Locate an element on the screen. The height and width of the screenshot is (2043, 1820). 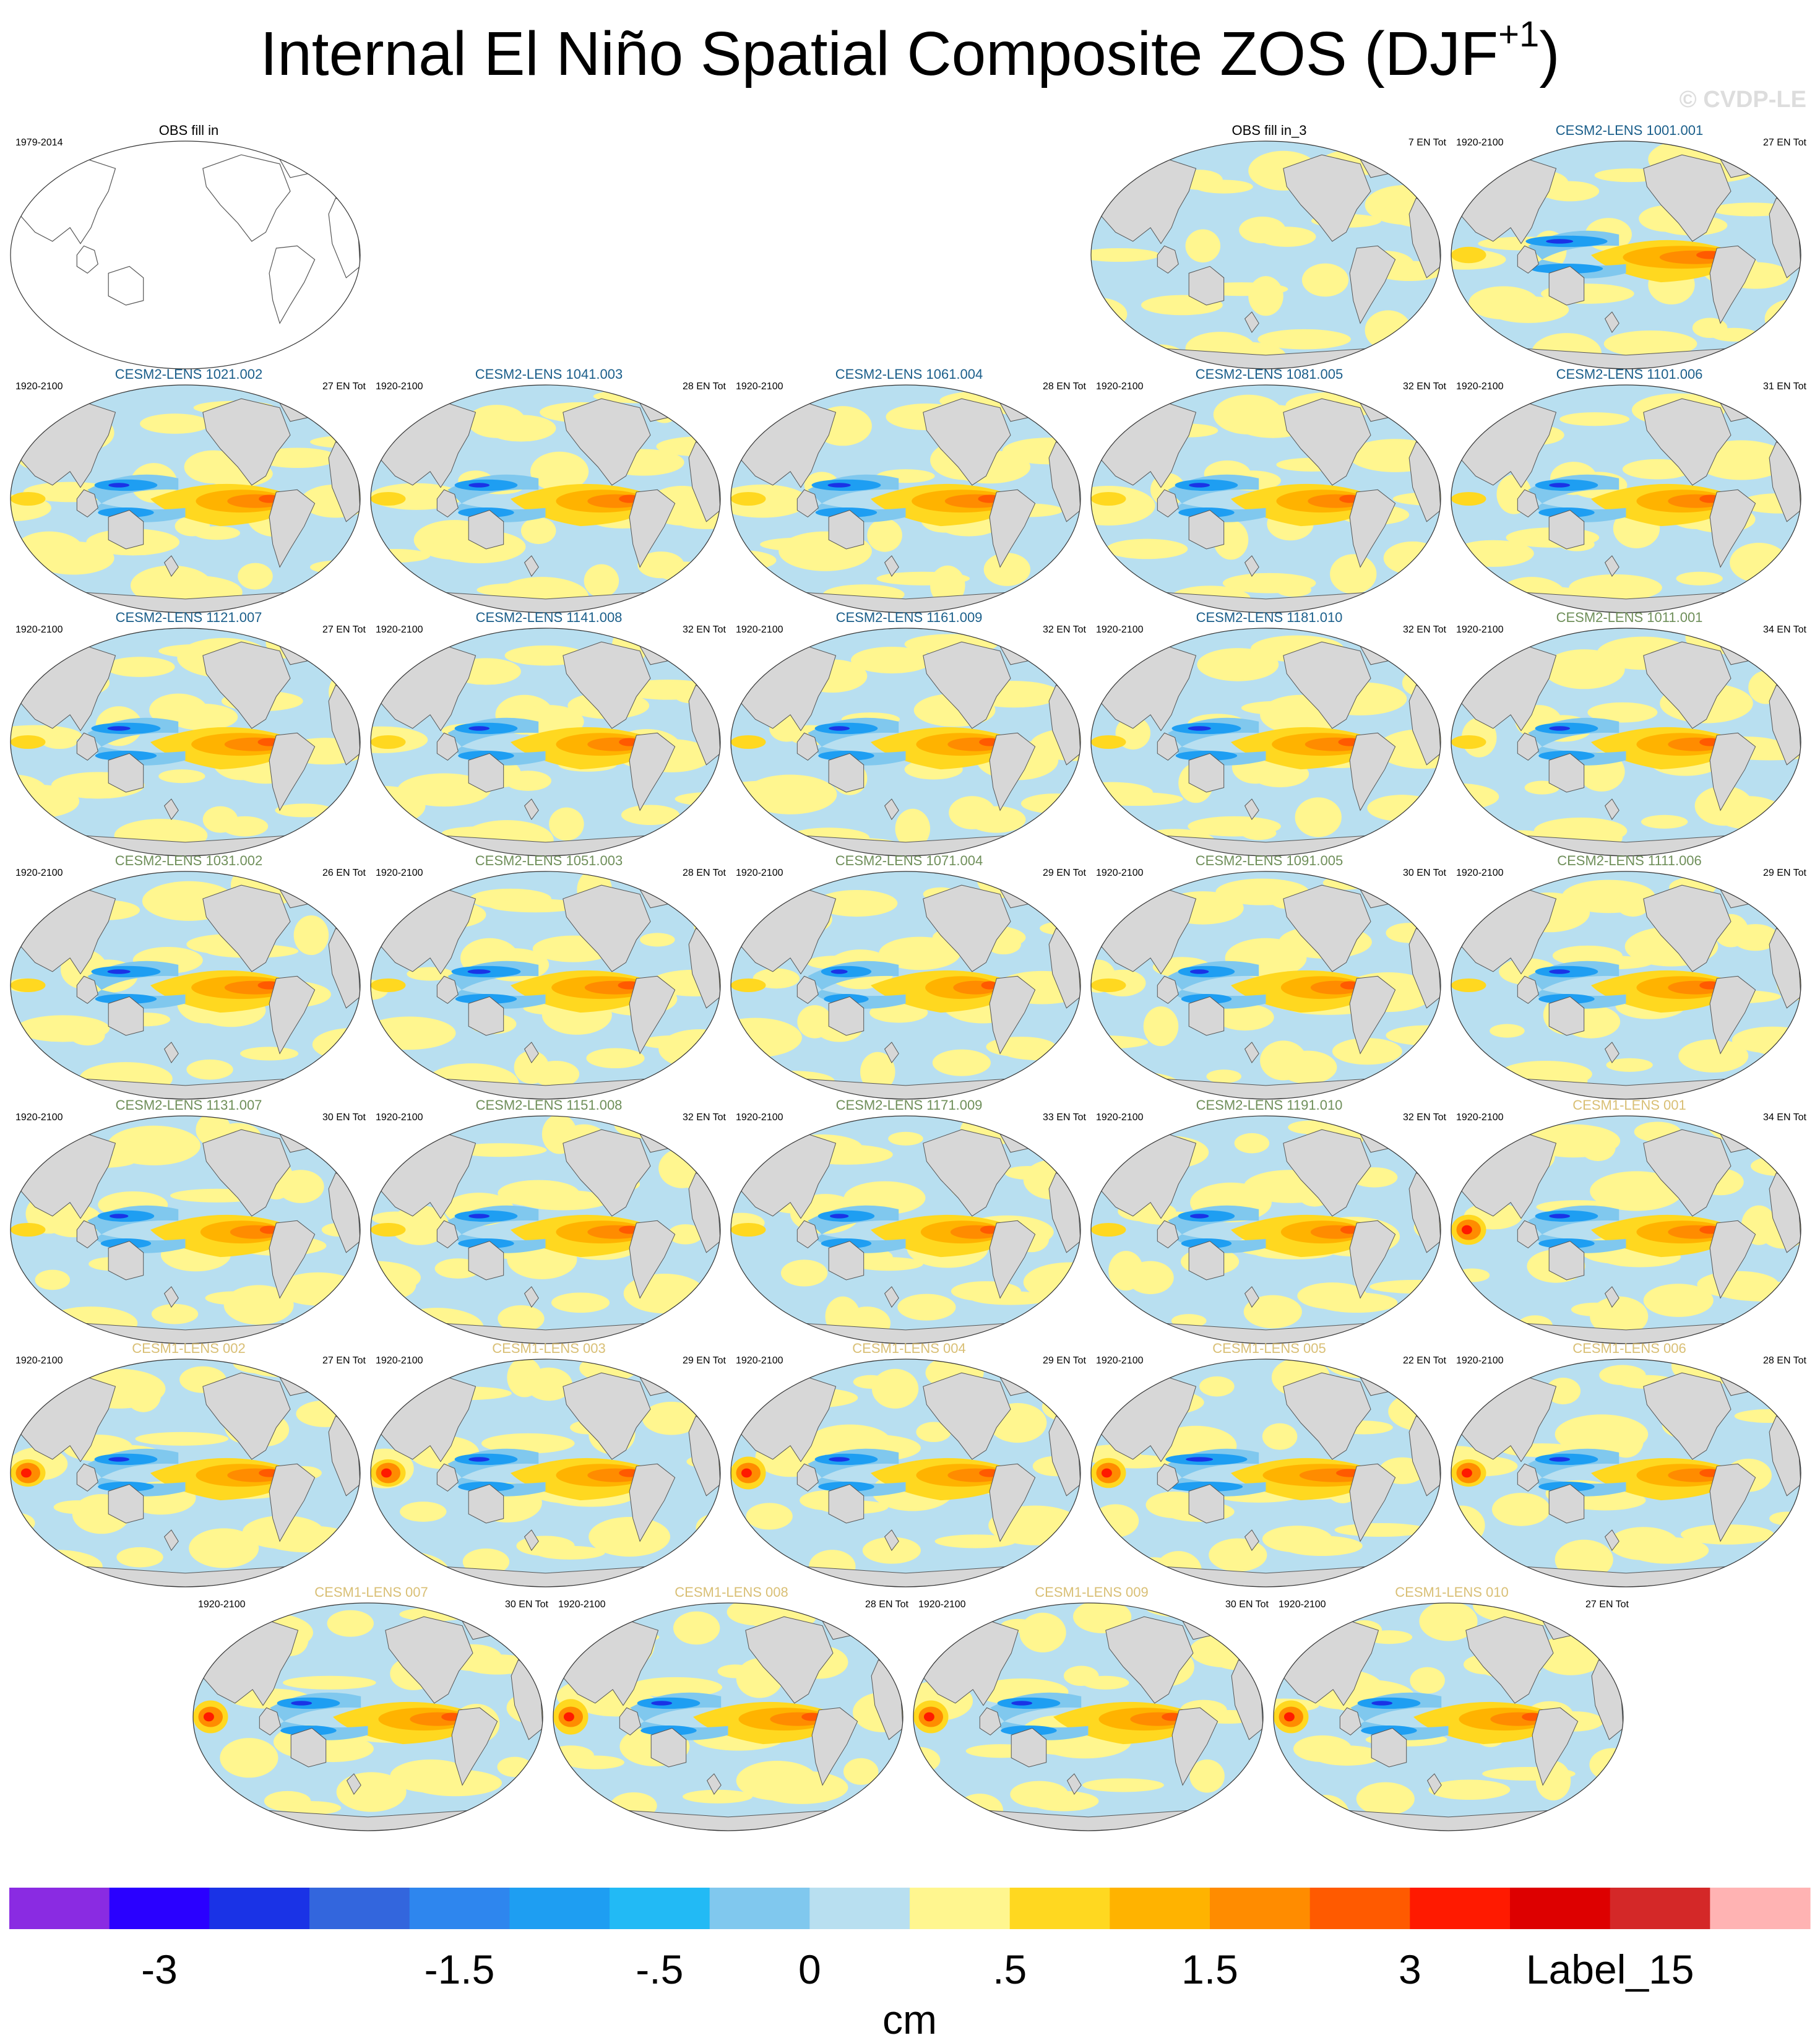
map-panel: CESM2-LENS 1171.009 1920-2100 33 EN Tot is located at coordinates (909, 1224).